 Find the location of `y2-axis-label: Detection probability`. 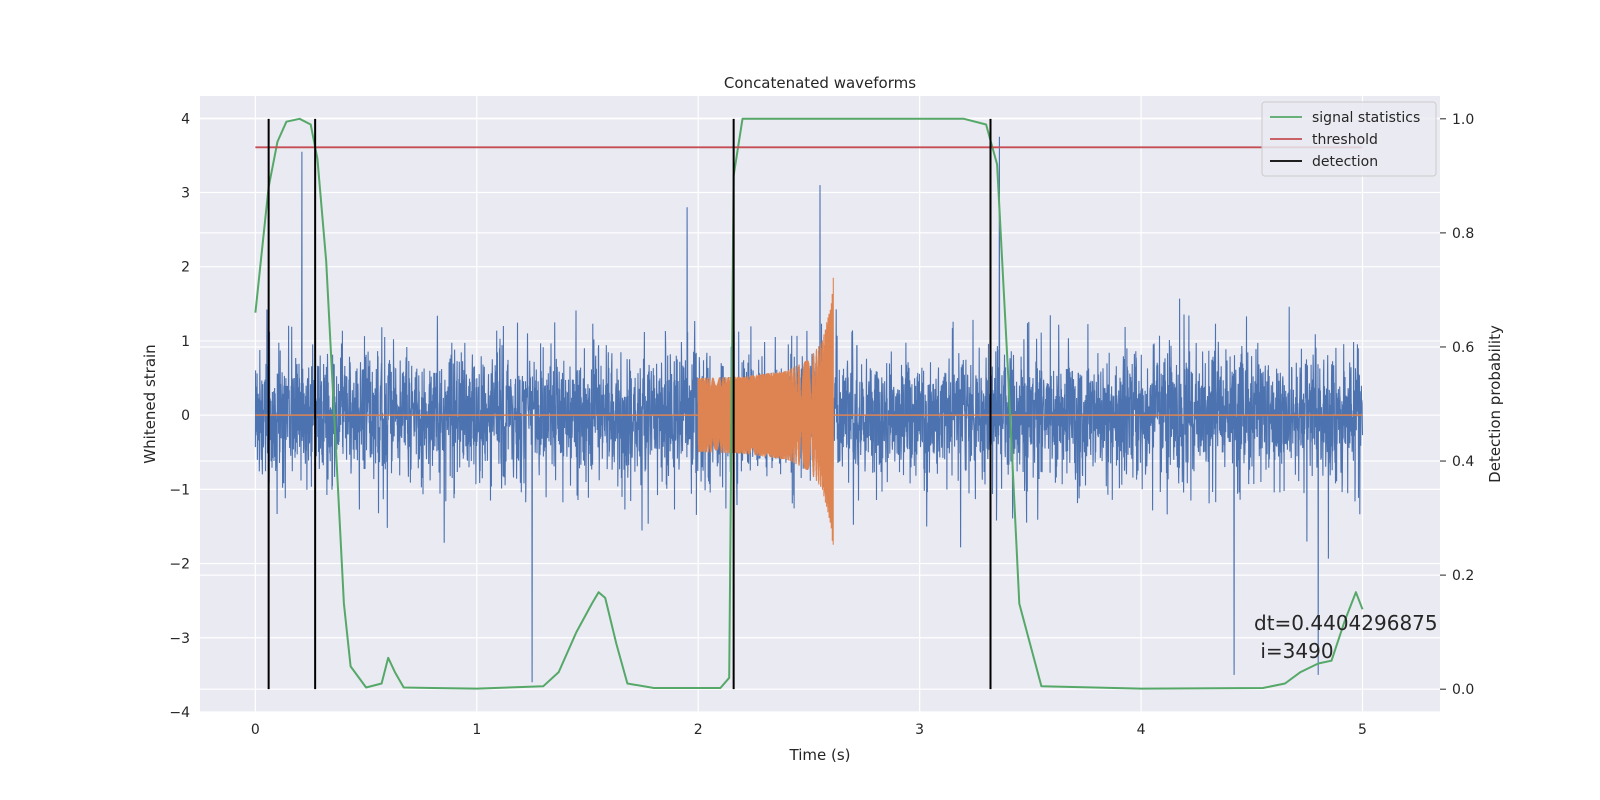

y2-axis-label: Detection probability is located at coordinates (1495, 404).